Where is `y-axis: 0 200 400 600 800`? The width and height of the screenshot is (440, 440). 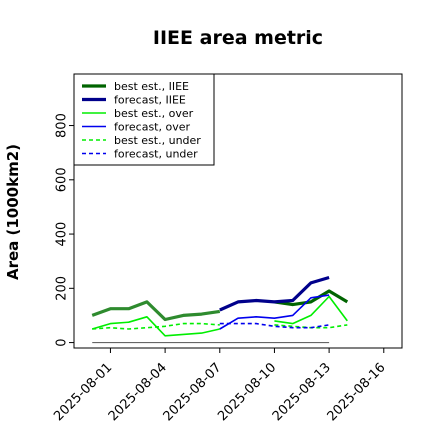 y-axis: 0 200 400 600 800 is located at coordinates (64, 230).